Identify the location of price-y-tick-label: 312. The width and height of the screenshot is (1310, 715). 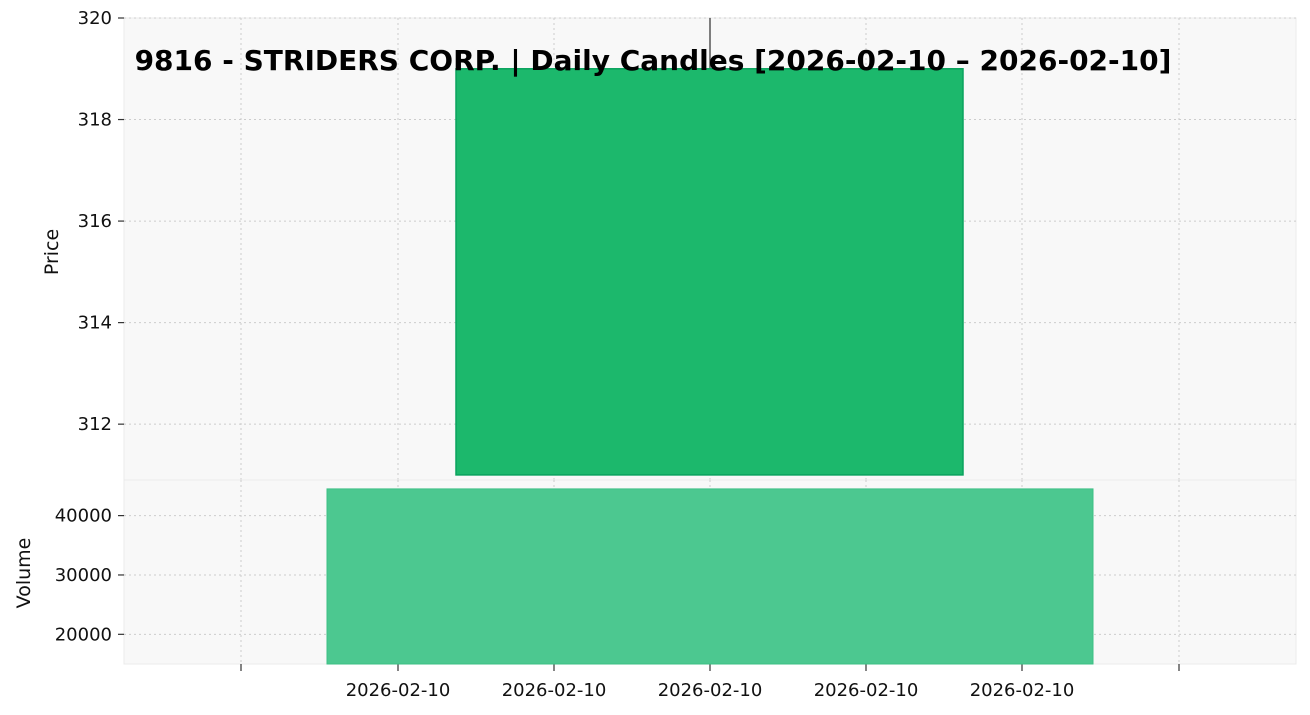
(95, 424).